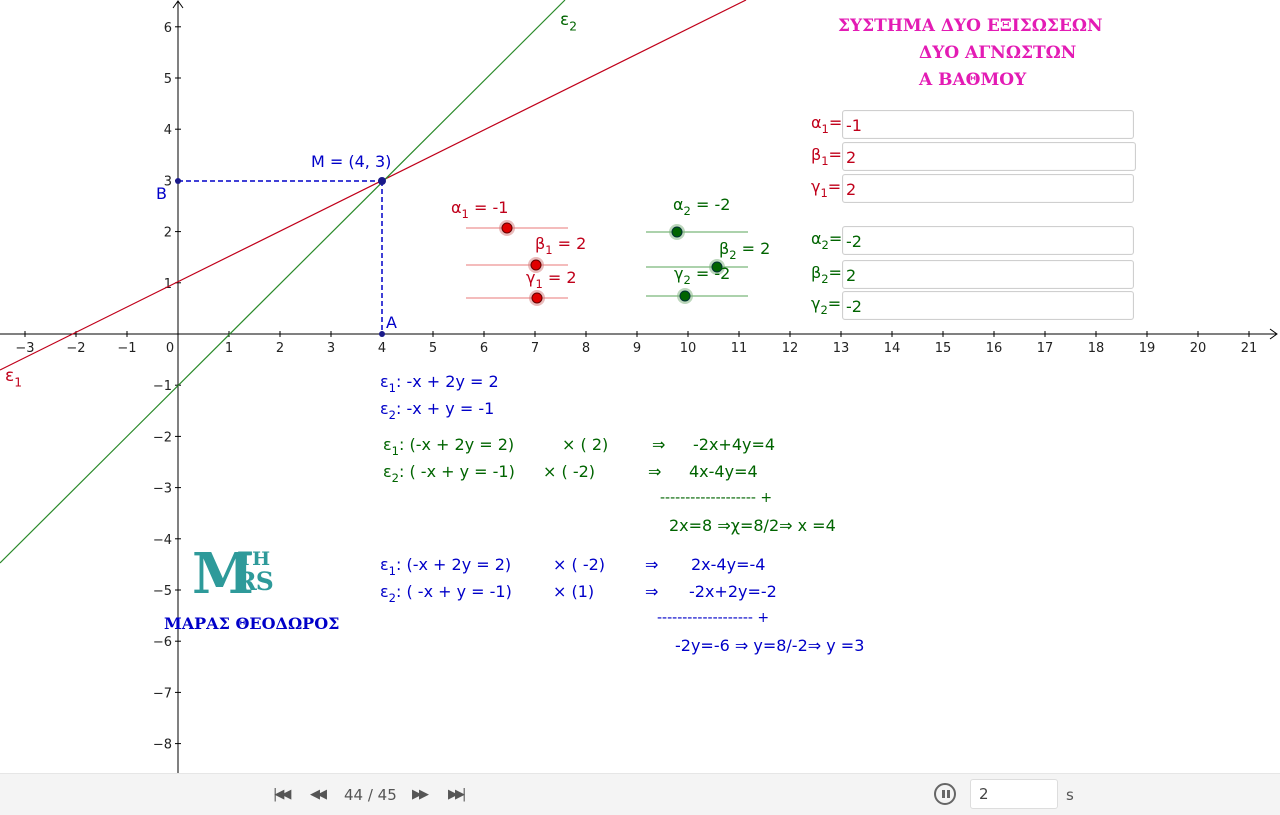 The height and width of the screenshot is (815, 1280). What do you see at coordinates (739, 348) in the screenshot?
I see `x-tick-label: 11` at bounding box center [739, 348].